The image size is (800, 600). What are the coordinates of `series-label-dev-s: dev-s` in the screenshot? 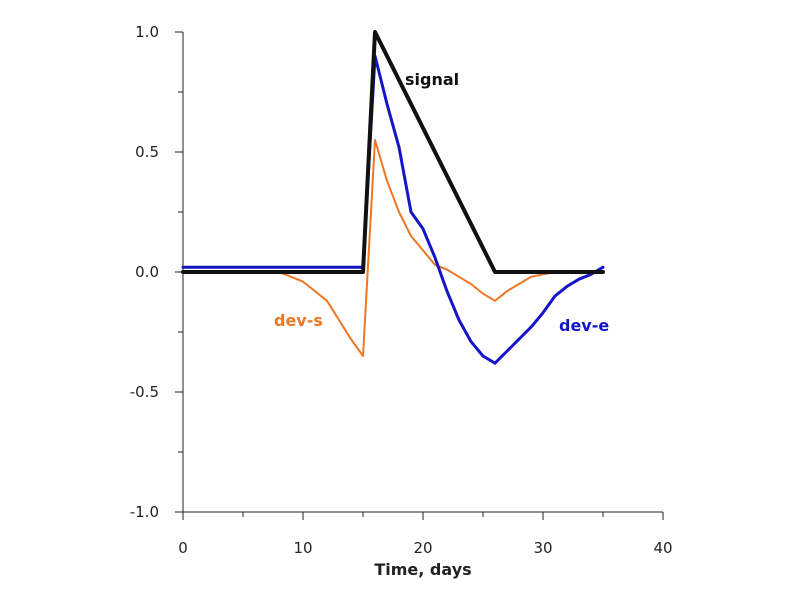 It's located at (298, 320).